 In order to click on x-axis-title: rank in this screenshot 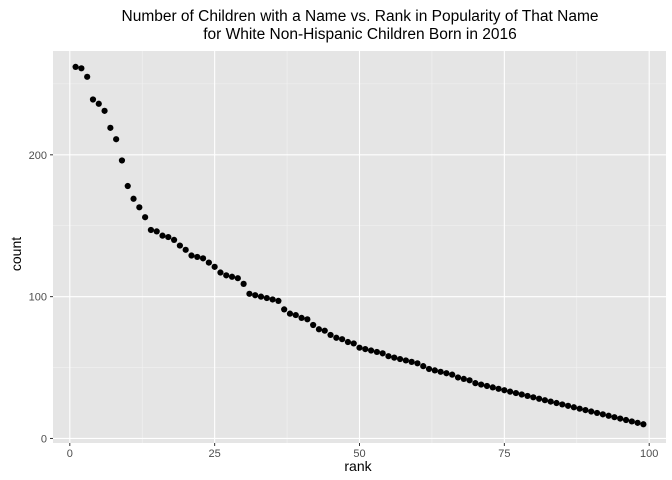, I will do `click(358, 466)`.